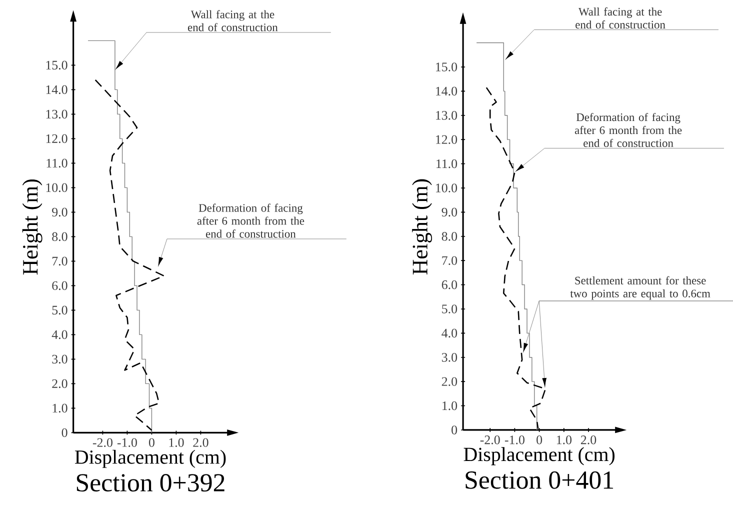  What do you see at coordinates (640, 288) in the screenshot?
I see `annotation: Settlement amount for these two points are equal to 0.6cm` at bounding box center [640, 288].